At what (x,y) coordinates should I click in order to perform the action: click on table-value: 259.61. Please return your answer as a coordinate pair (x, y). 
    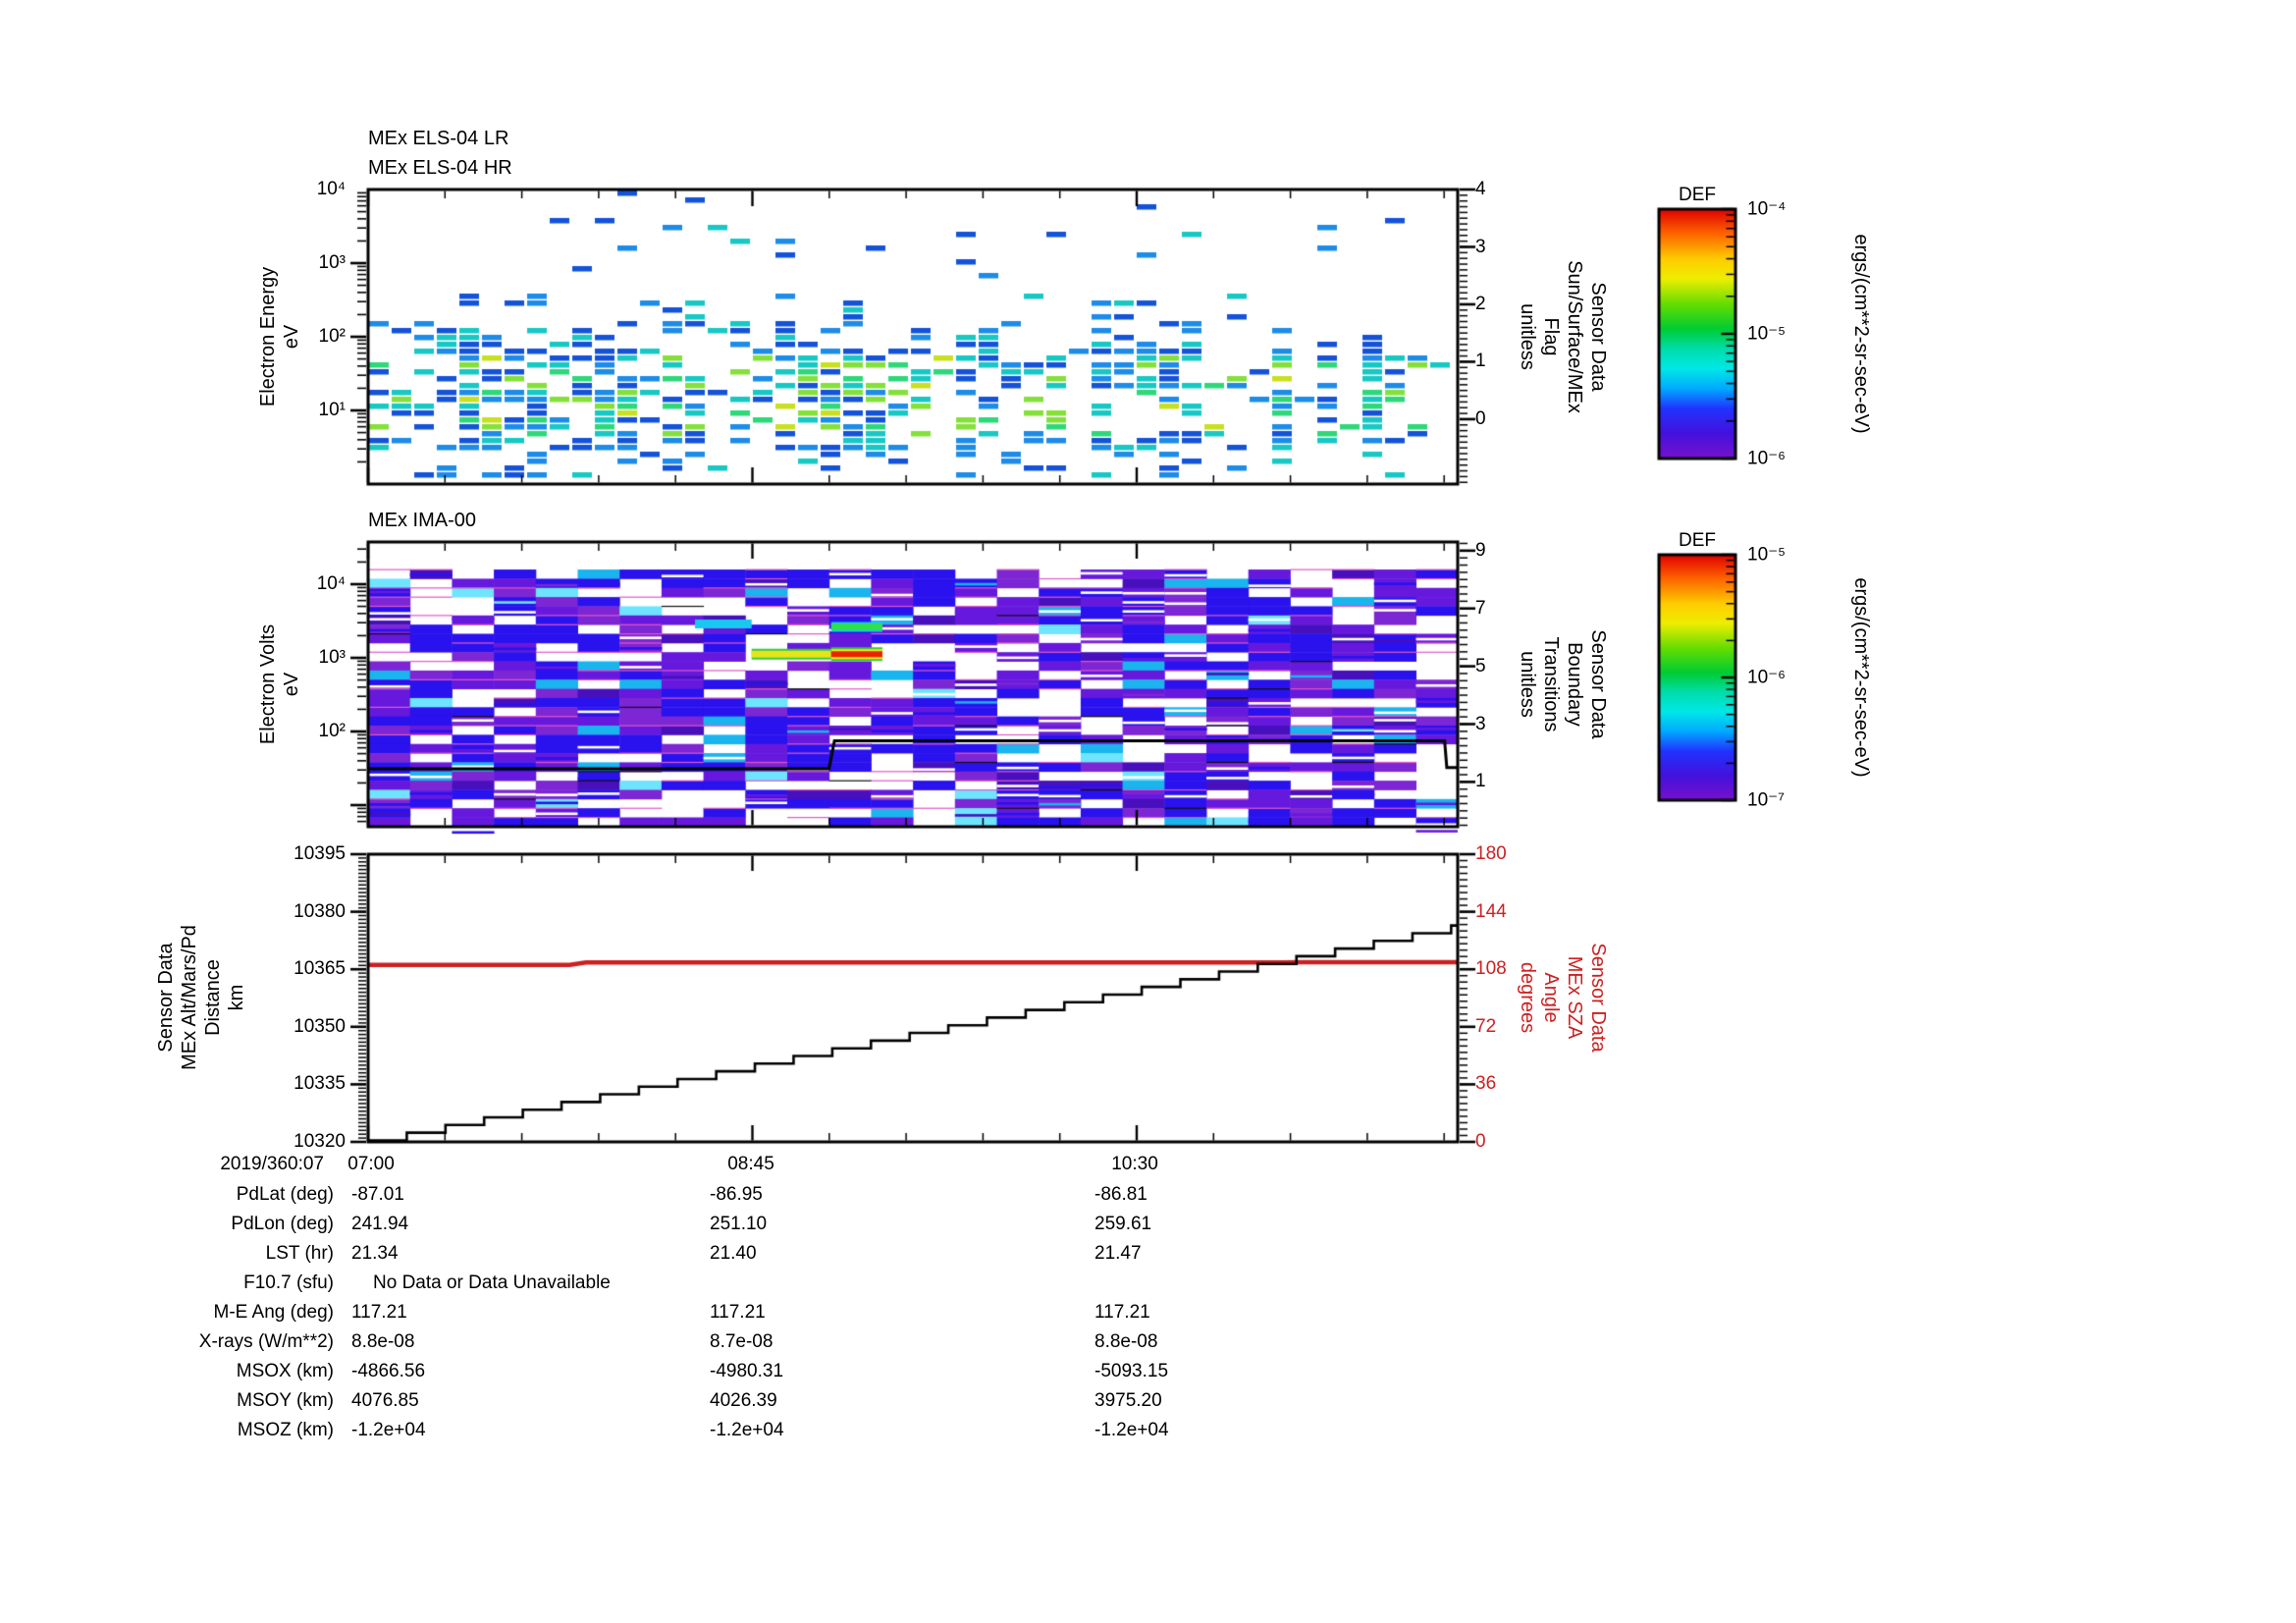
    Looking at the image, I should click on (1123, 1224).